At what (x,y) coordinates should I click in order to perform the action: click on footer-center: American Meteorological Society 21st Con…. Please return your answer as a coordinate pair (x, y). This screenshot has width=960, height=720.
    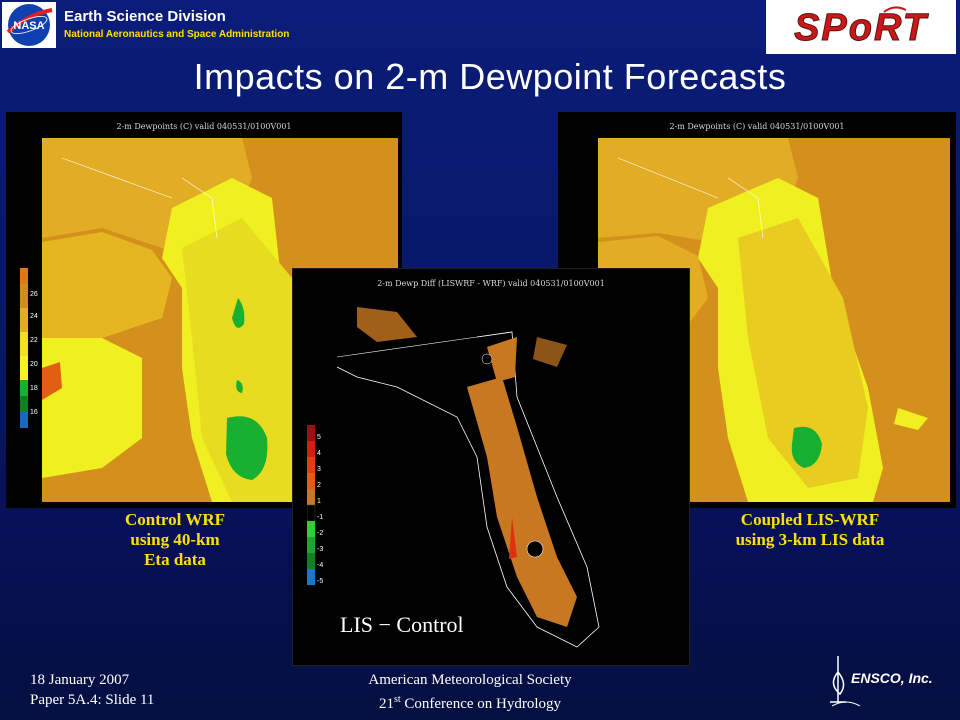
    Looking at the image, I should click on (470, 692).